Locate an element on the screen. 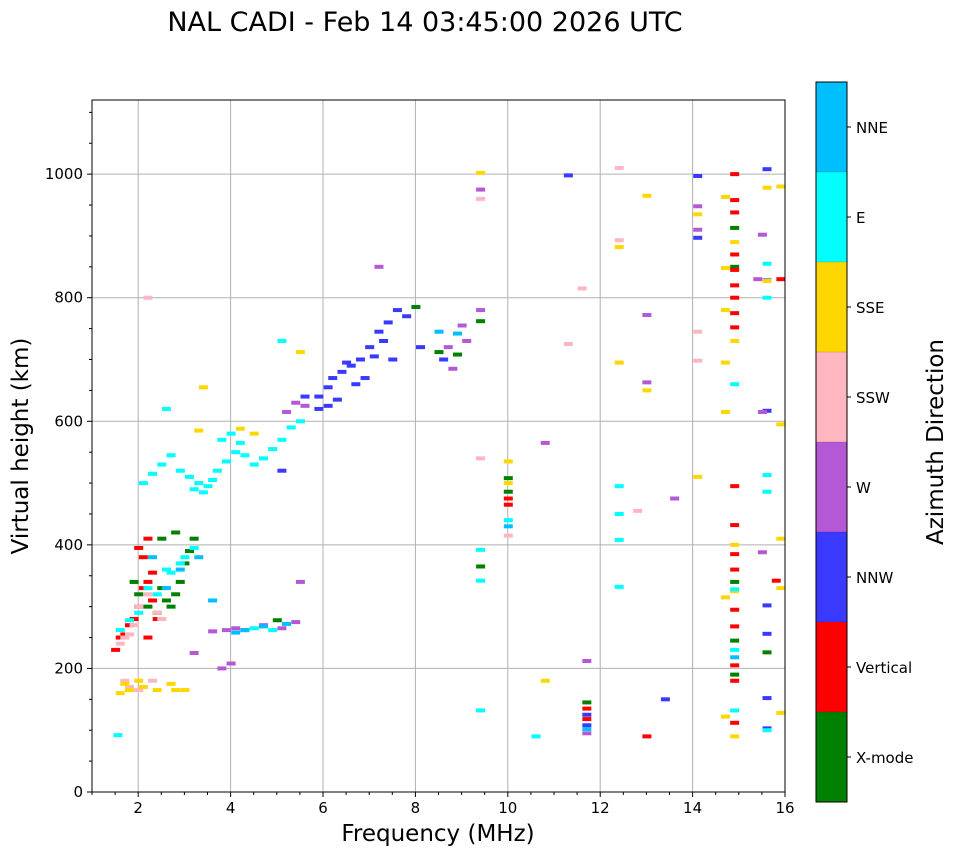 The image size is (958, 857). colorbar-label-e: E is located at coordinates (860, 218).